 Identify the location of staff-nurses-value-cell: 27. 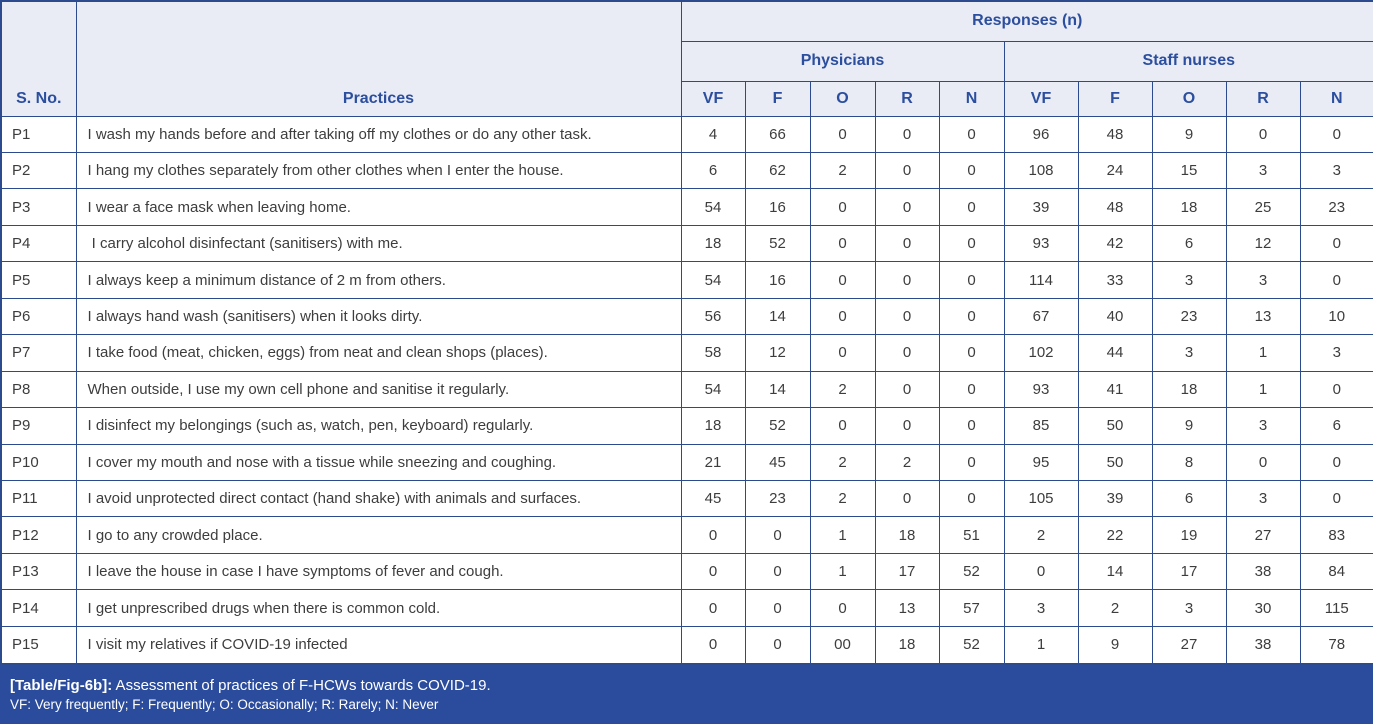
(1189, 645).